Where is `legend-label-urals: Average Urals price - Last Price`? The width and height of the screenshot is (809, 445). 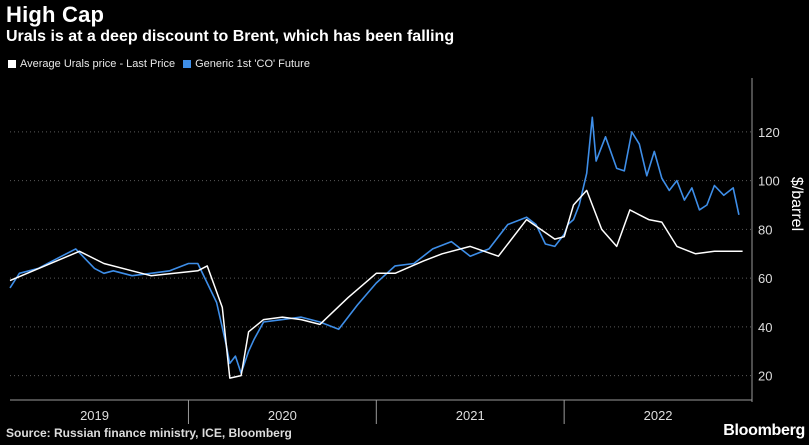
legend-label-urals: Average Urals price - Last Price is located at coordinates (98, 64).